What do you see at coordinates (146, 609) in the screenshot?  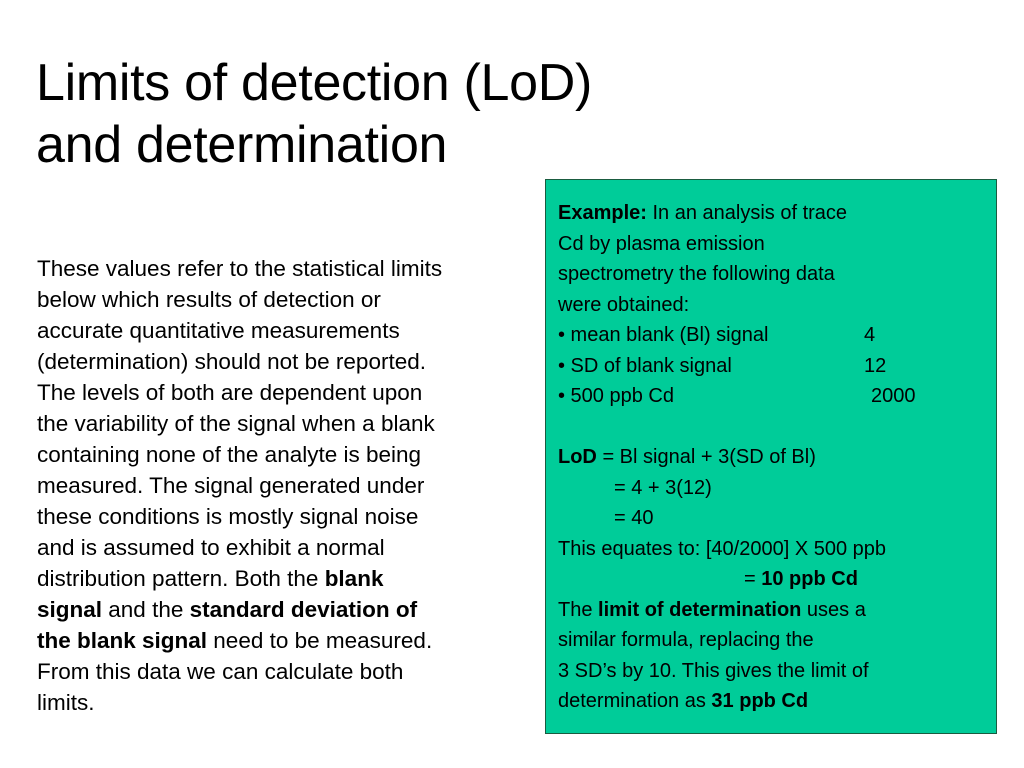 I see `body-text-fragment: and the` at bounding box center [146, 609].